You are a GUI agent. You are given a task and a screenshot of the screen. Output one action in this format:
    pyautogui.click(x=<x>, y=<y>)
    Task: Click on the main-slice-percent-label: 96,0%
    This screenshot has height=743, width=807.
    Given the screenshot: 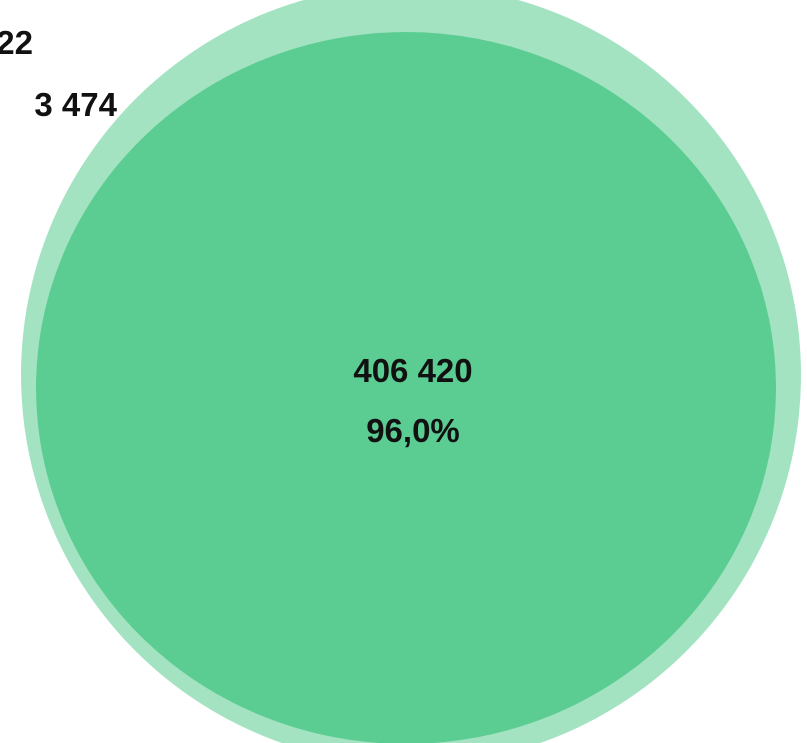 What is the action you would take?
    pyautogui.click(x=413, y=430)
    